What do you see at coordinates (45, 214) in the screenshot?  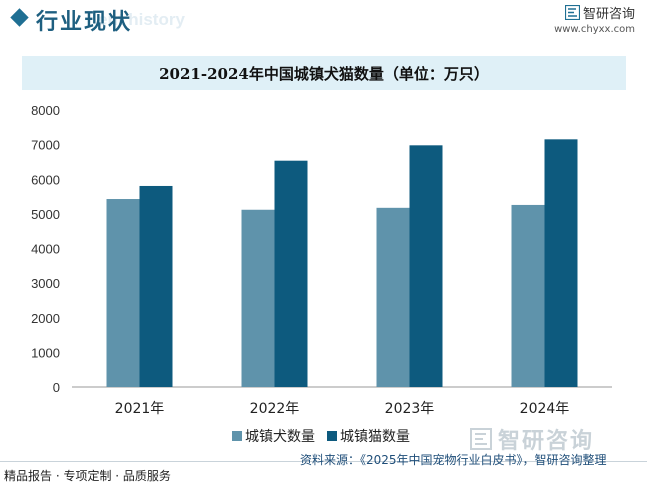 I see `y-tick-label: 5000` at bounding box center [45, 214].